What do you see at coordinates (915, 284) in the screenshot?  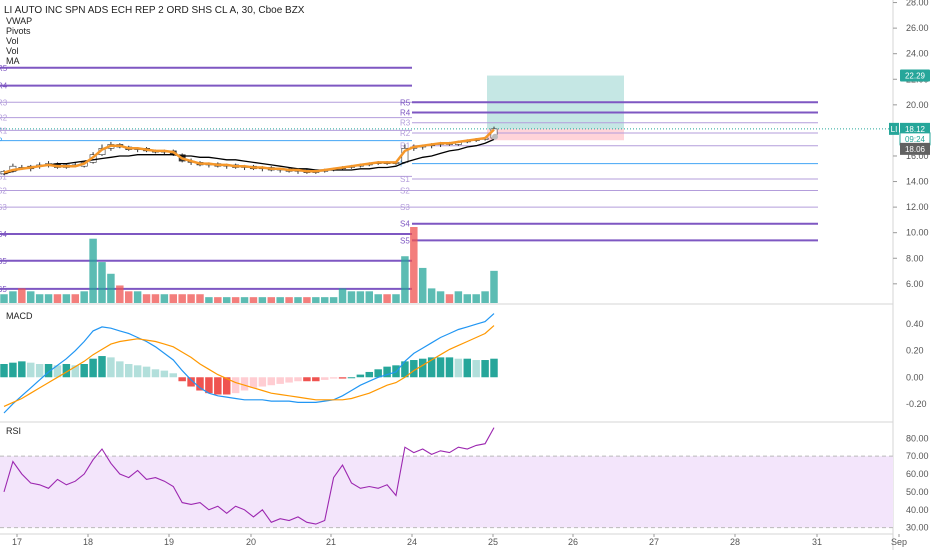 I see `y-tick-label: 6.00` at bounding box center [915, 284].